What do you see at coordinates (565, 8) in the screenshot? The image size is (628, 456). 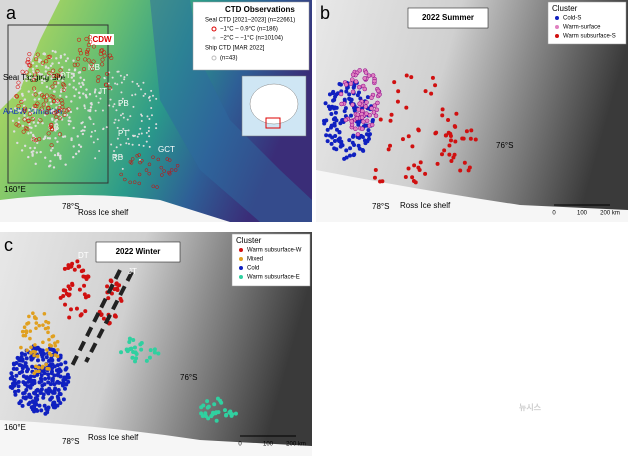 I see `legend-title: Cluster` at bounding box center [565, 8].